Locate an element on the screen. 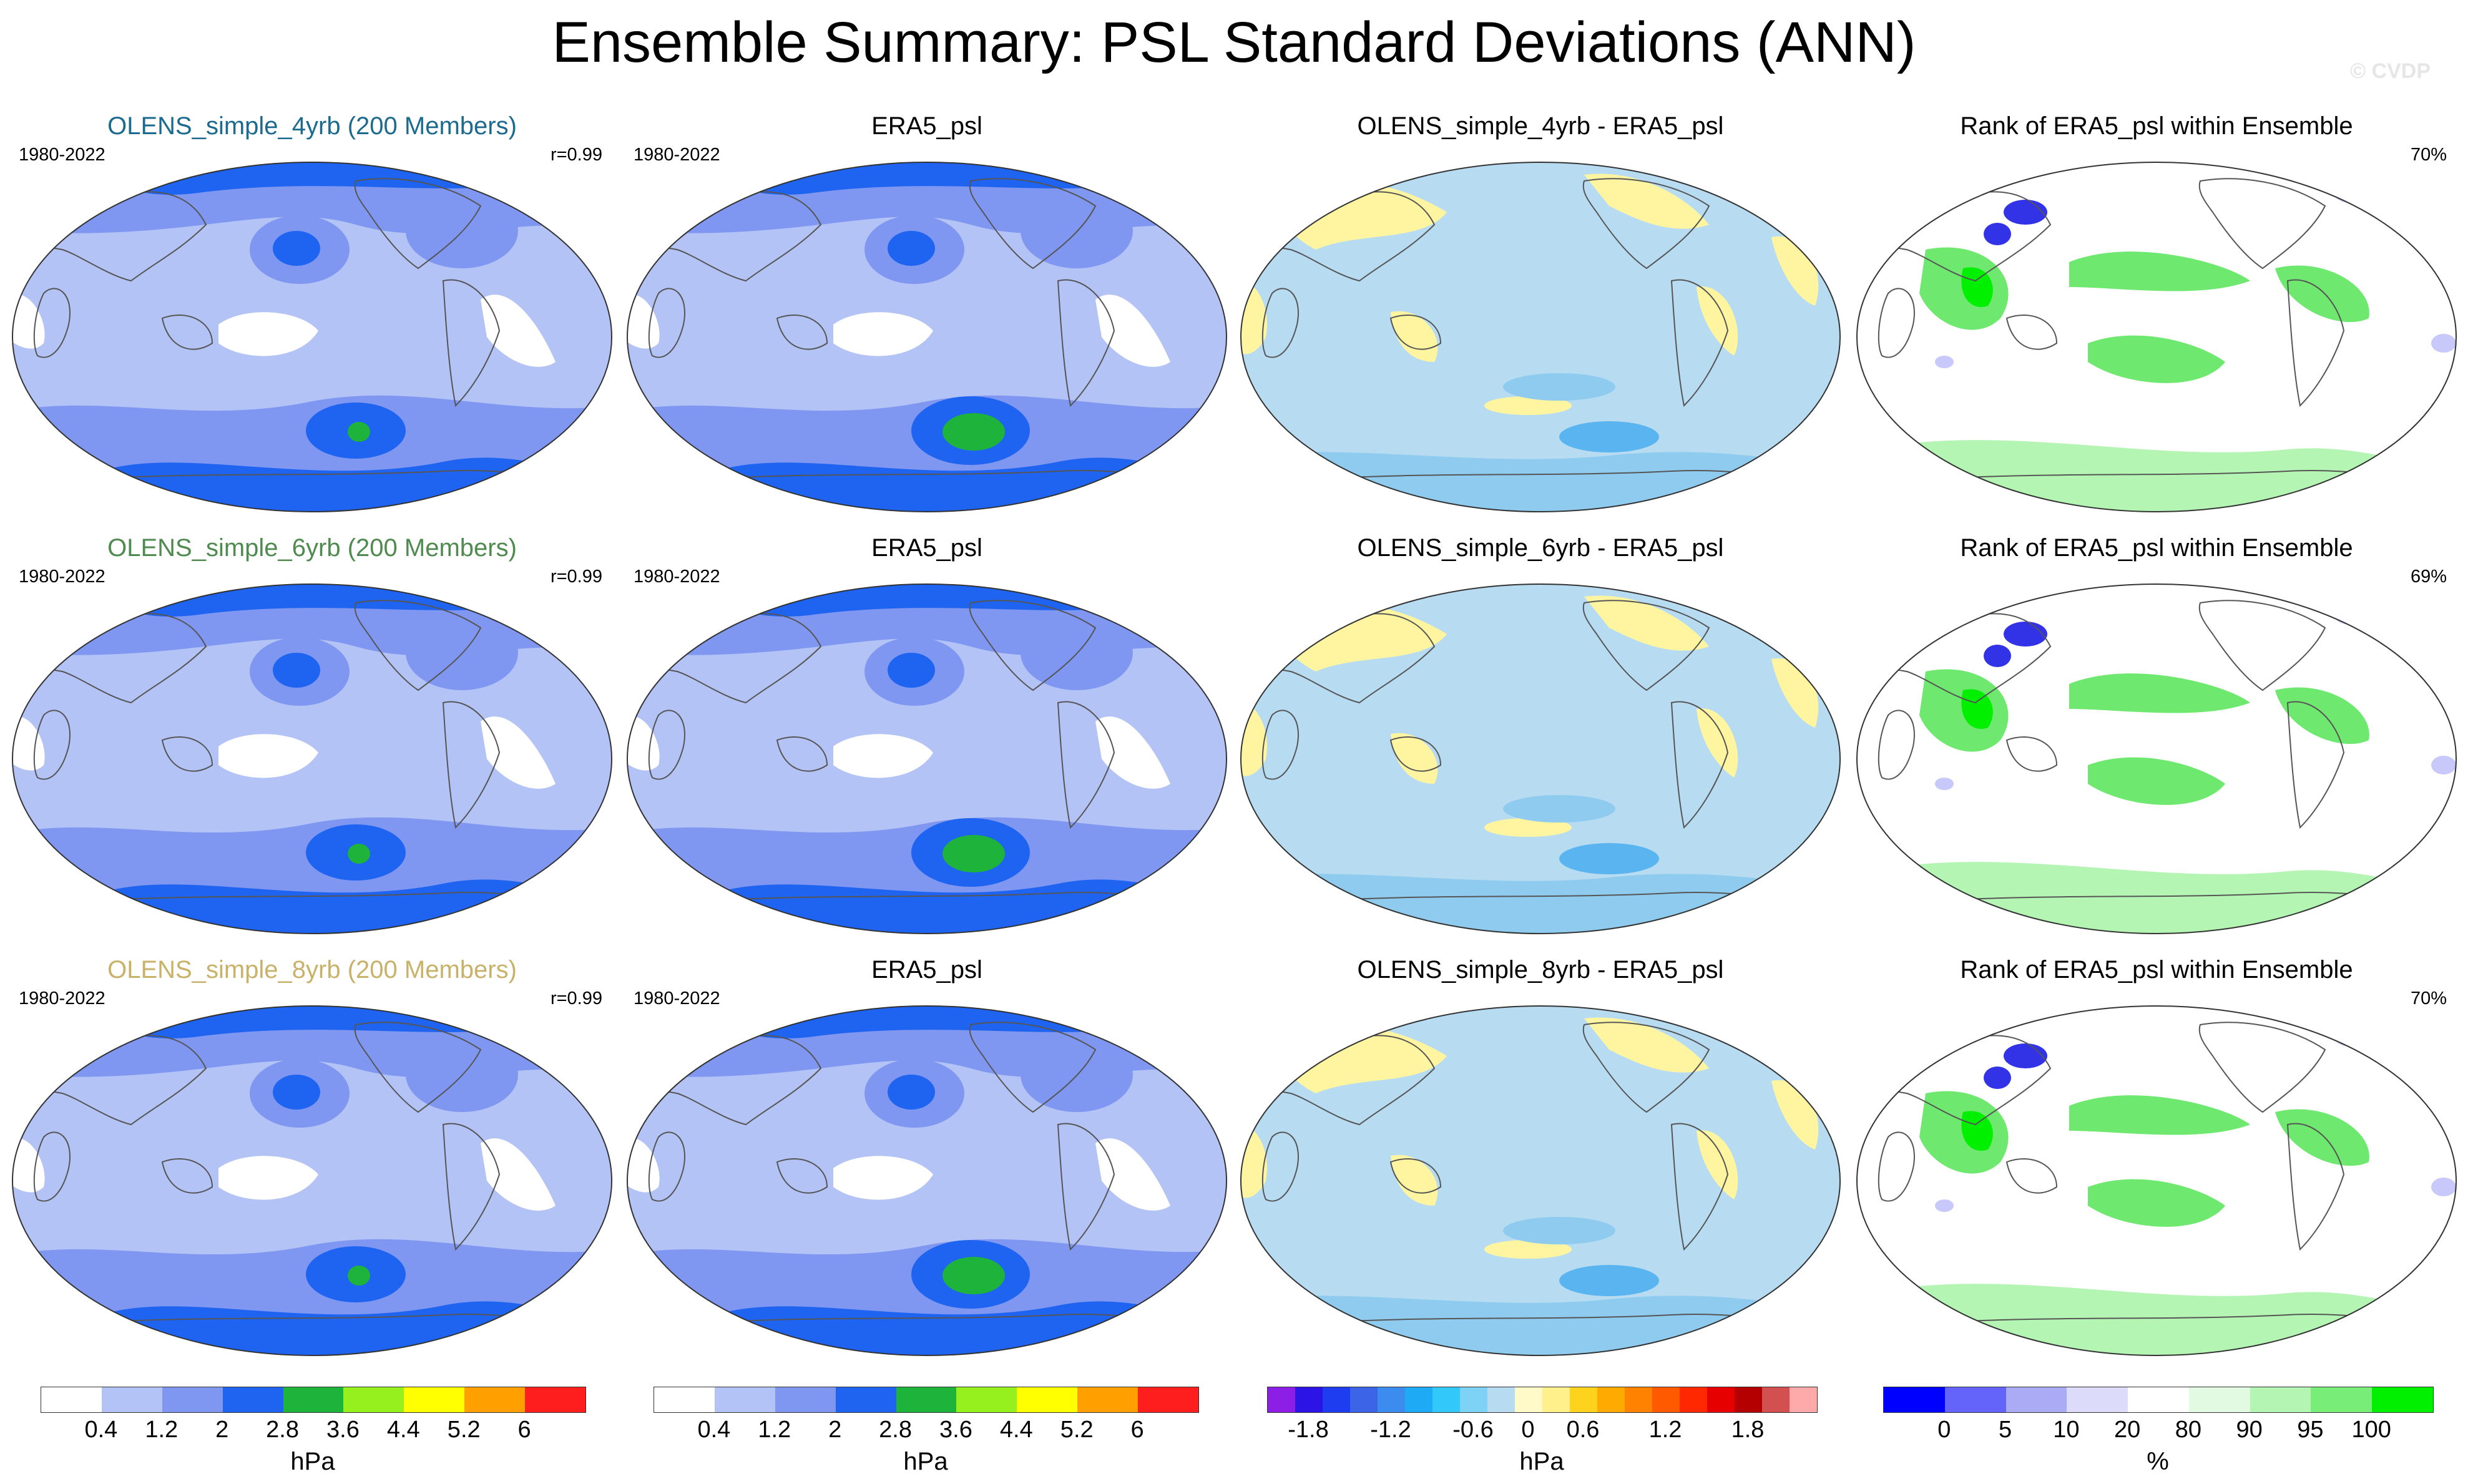 The image size is (2468, 1484). colorbar-tick-label: 90 is located at coordinates (2249, 1430).